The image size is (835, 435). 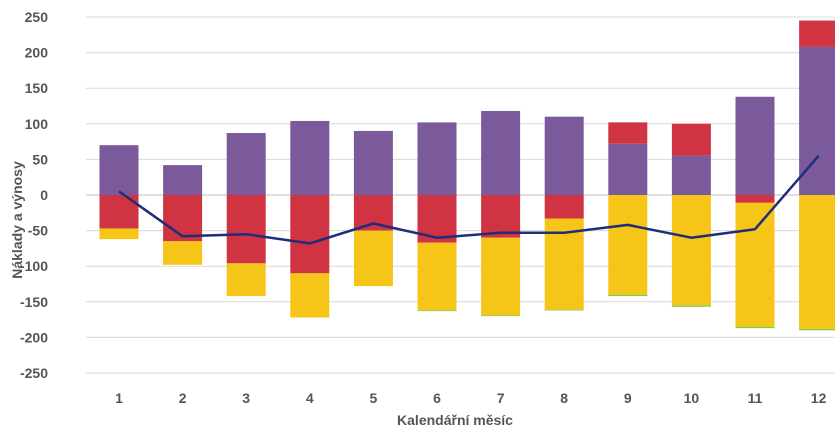 What do you see at coordinates (437, 276) in the screenshot?
I see `bar-segment-s3-m6` at bounding box center [437, 276].